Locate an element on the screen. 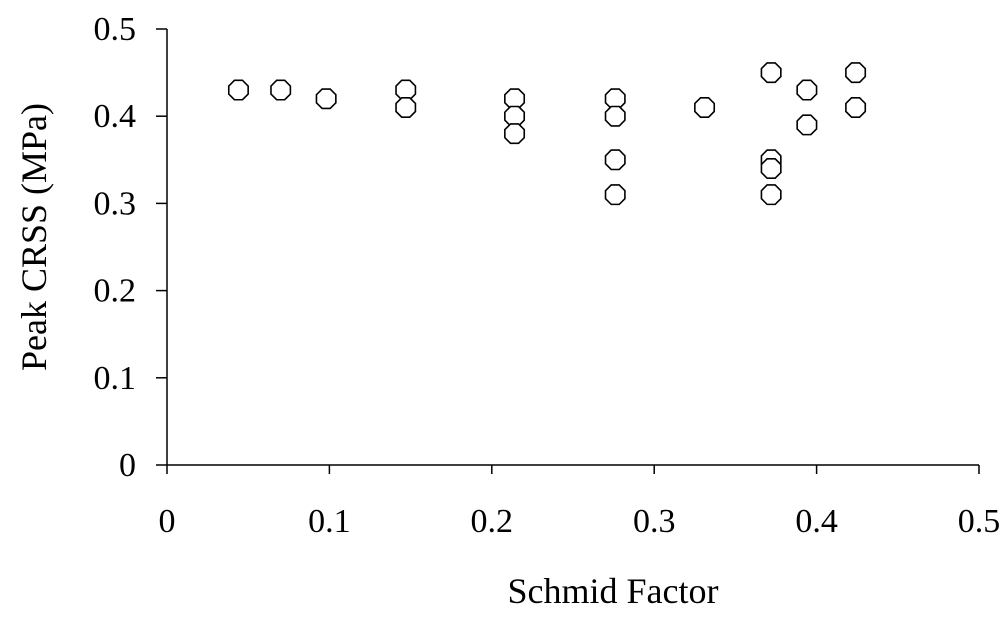 This screenshot has width=1008, height=622. y-tick-label: 0.1 is located at coordinates (115, 378).